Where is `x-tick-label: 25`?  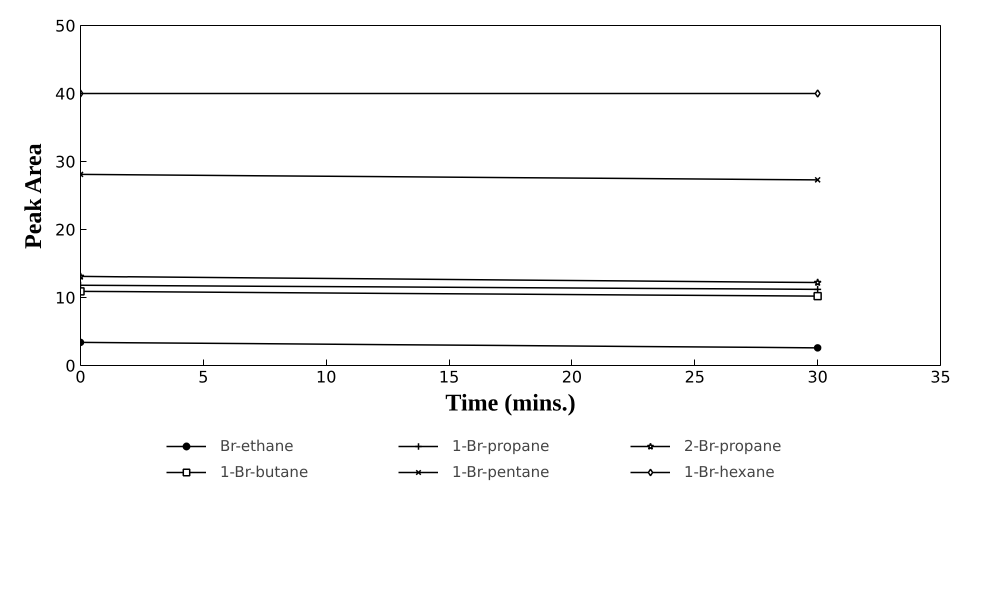
x-tick-label: 25 is located at coordinates (694, 377).